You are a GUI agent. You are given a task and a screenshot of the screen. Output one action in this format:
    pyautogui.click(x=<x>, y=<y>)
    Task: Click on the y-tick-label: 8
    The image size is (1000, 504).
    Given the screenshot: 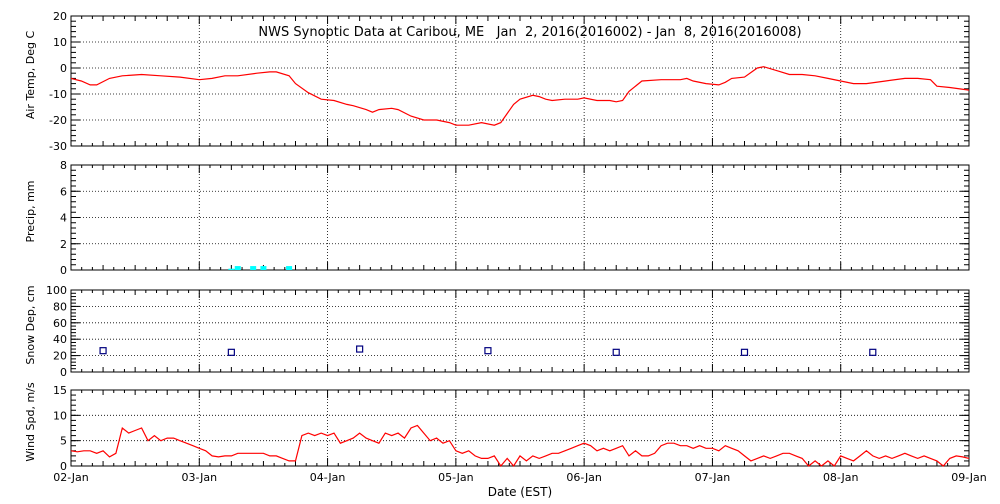 What is the action you would take?
    pyautogui.click(x=63, y=165)
    